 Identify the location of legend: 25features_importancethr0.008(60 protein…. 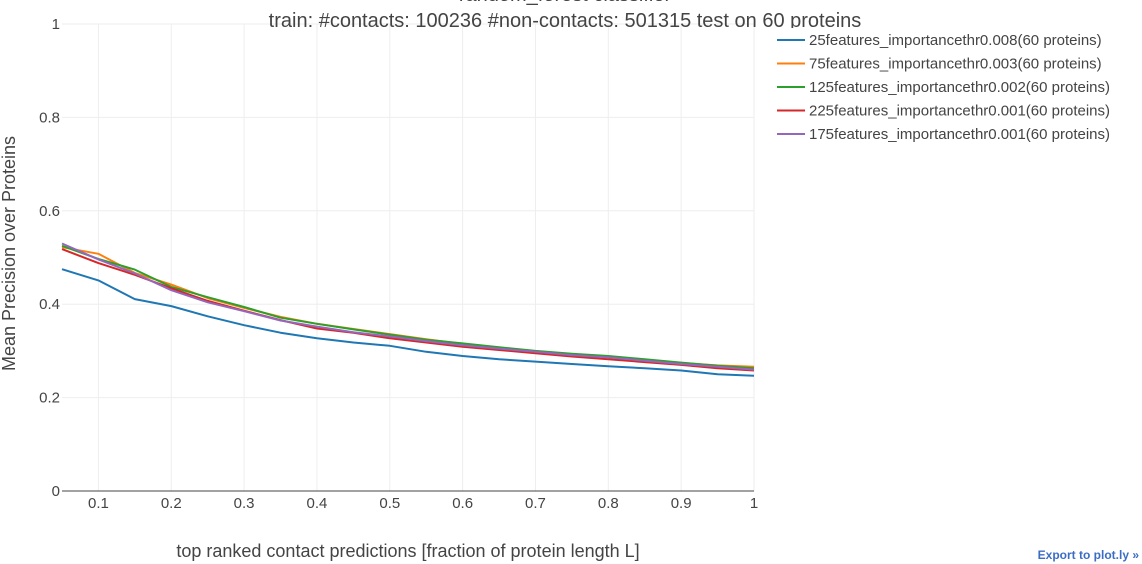
(952, 92).